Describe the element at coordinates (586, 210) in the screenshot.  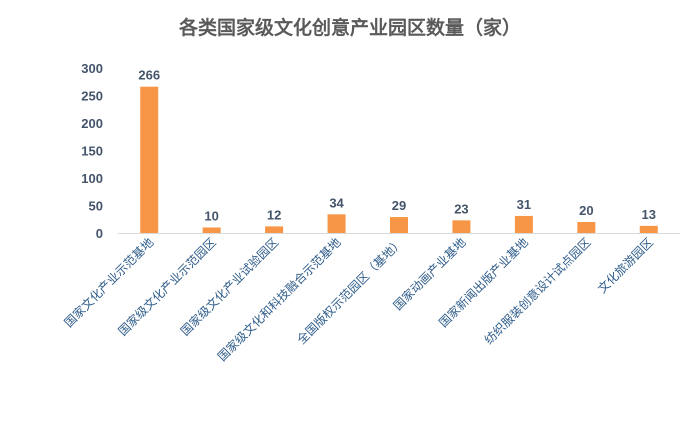
I see `data-label: 20` at that location.